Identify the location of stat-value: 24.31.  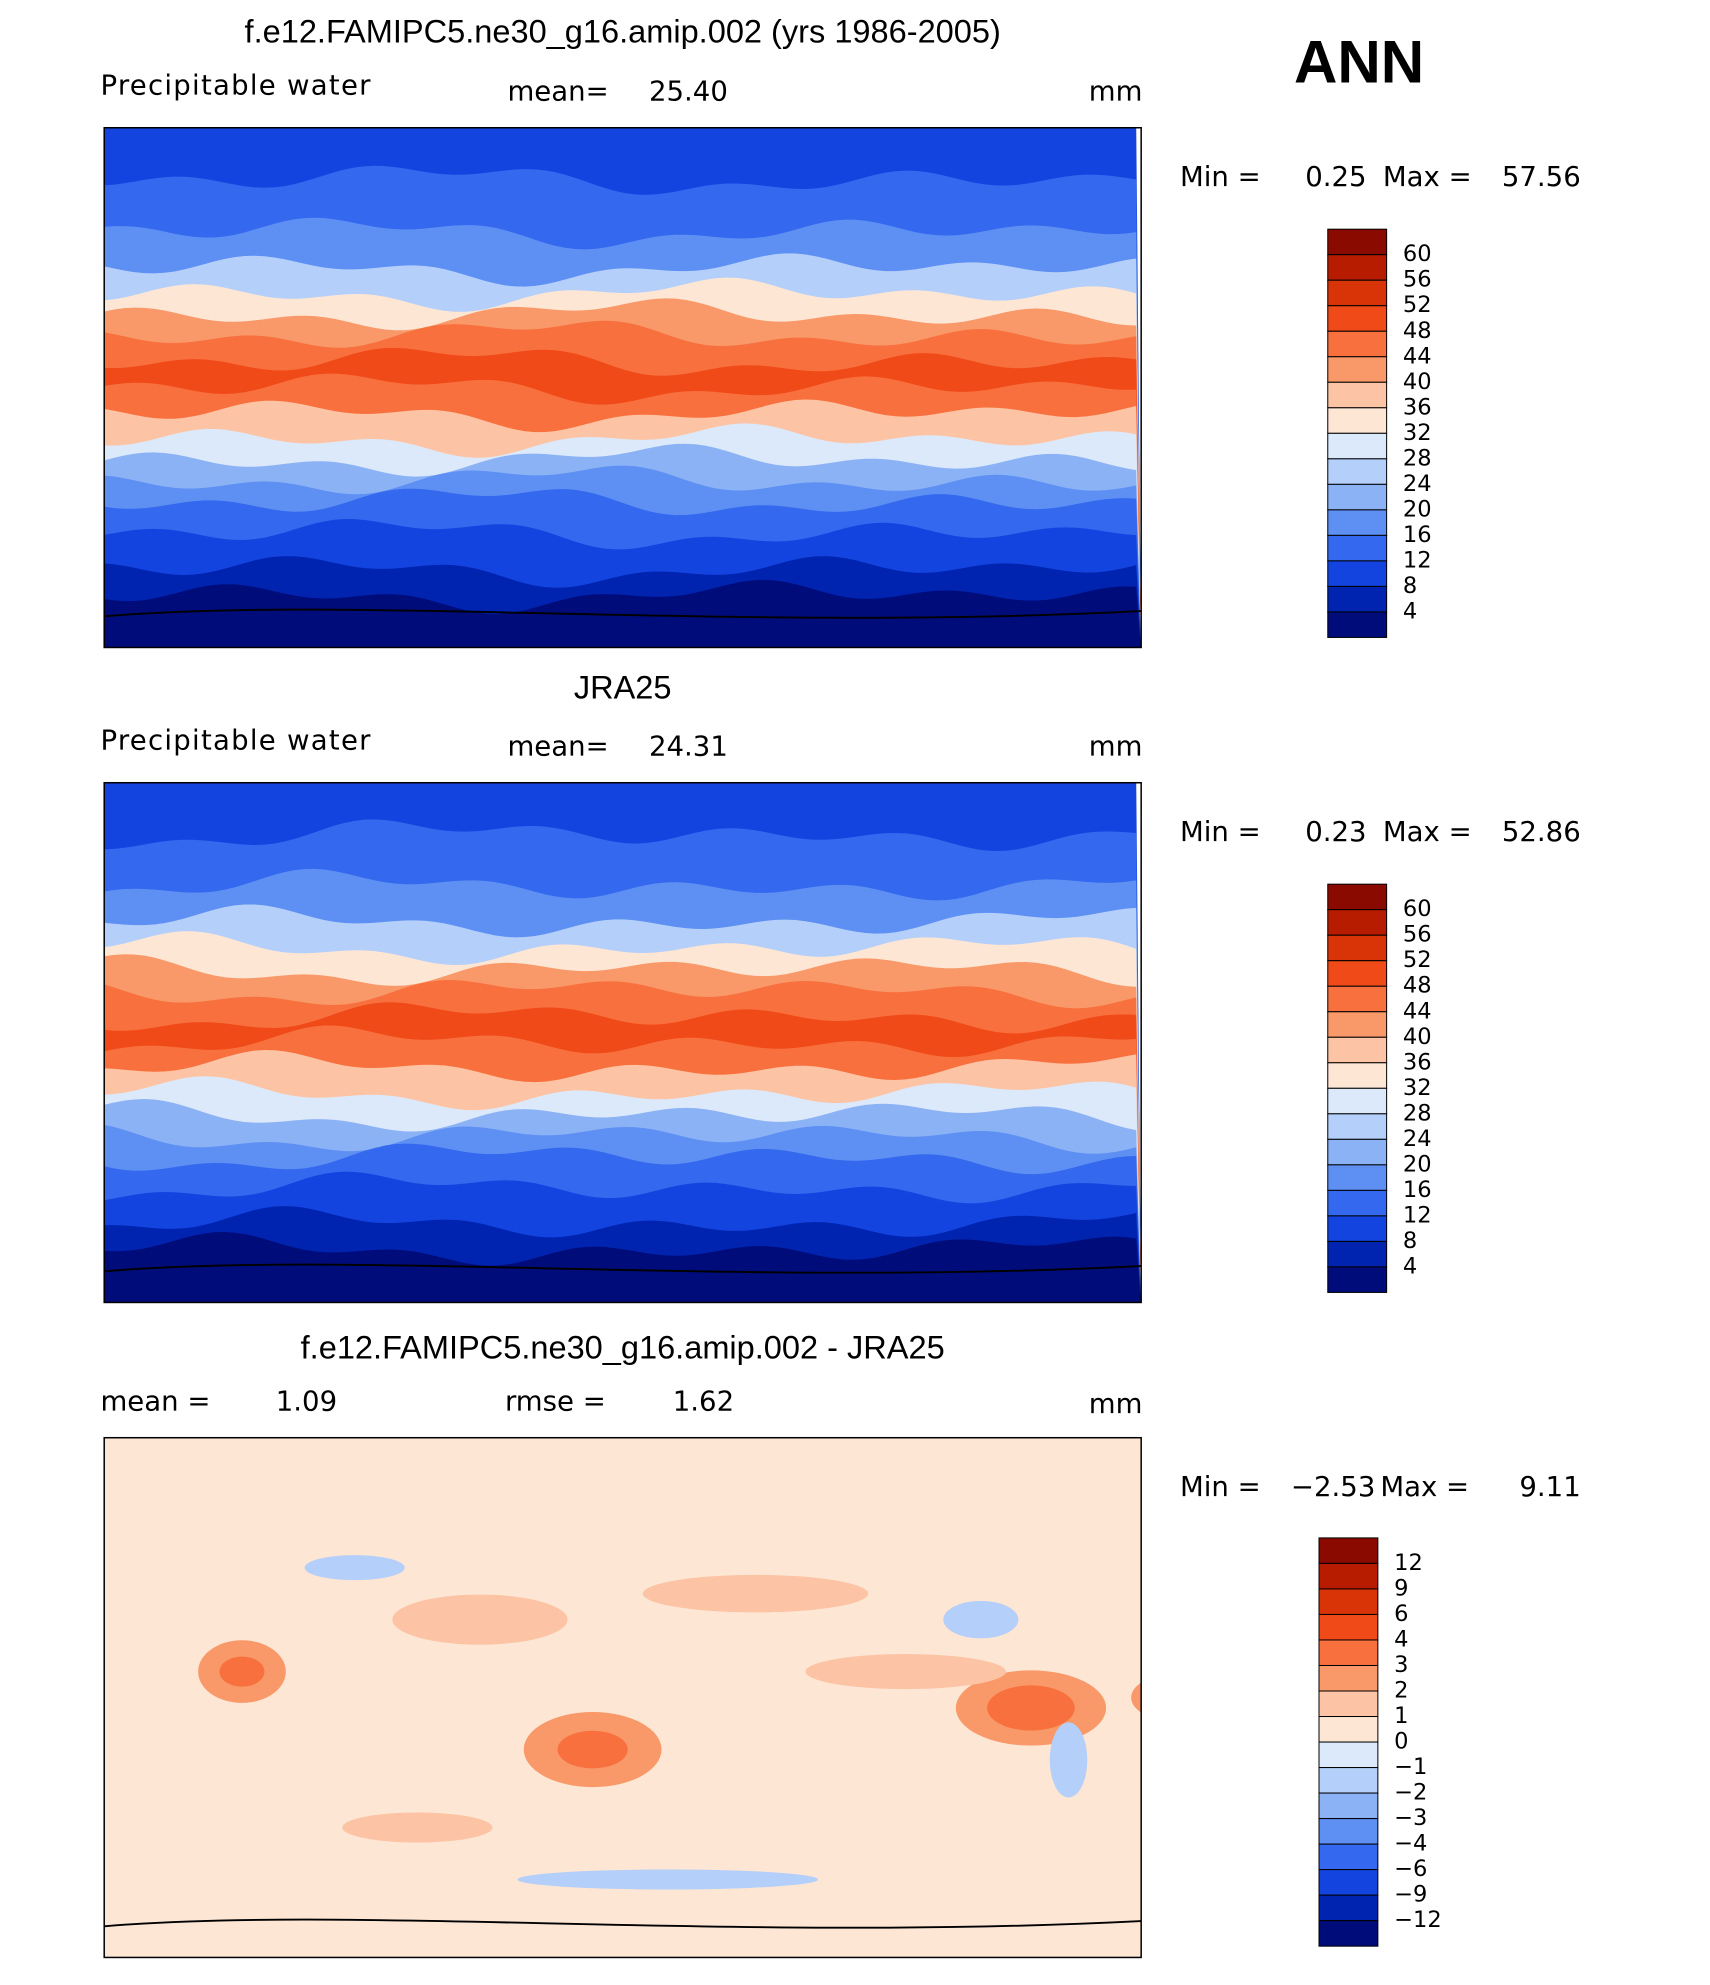
(688, 747).